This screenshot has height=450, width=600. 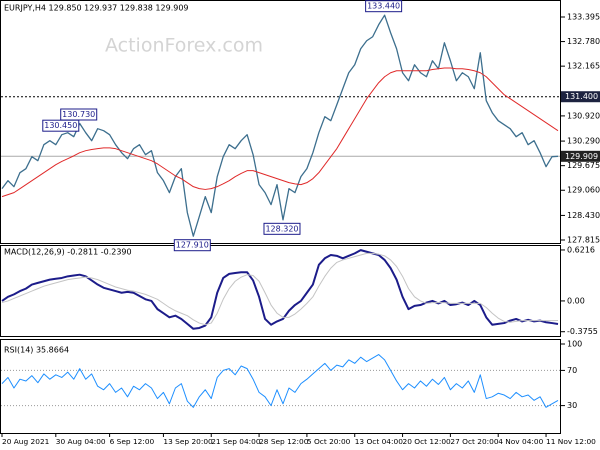 What do you see at coordinates (280, 381) in the screenshot?
I see `series-line` at bounding box center [280, 381].